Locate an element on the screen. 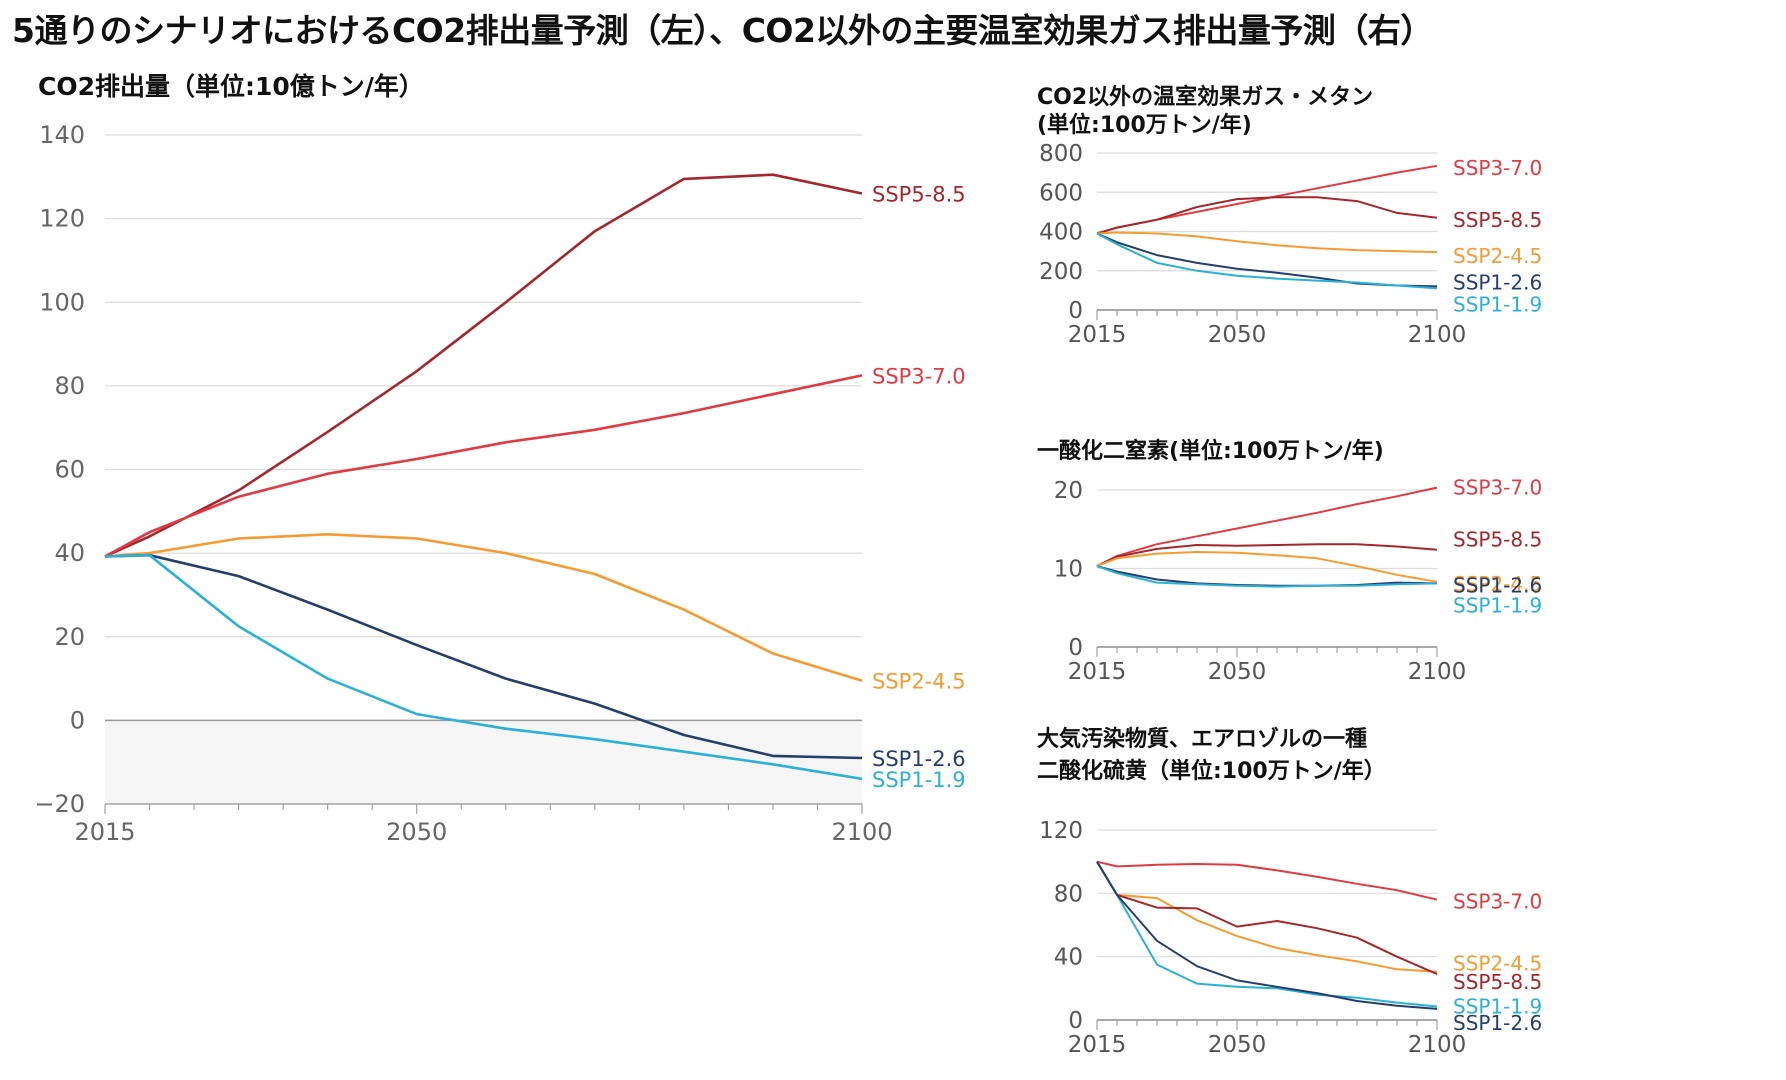 This screenshot has height=1080, width=1786. so2-ytick-label: 80 is located at coordinates (1068, 894).